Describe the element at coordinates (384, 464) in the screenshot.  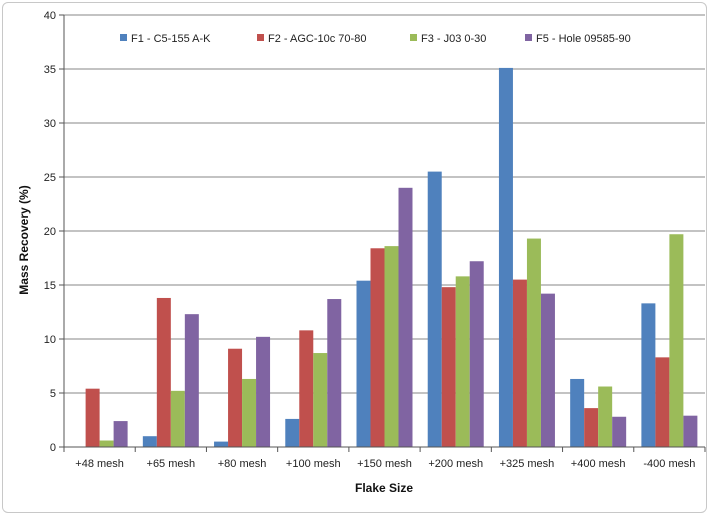
I see `x-tick-label: +150 mesh` at that location.